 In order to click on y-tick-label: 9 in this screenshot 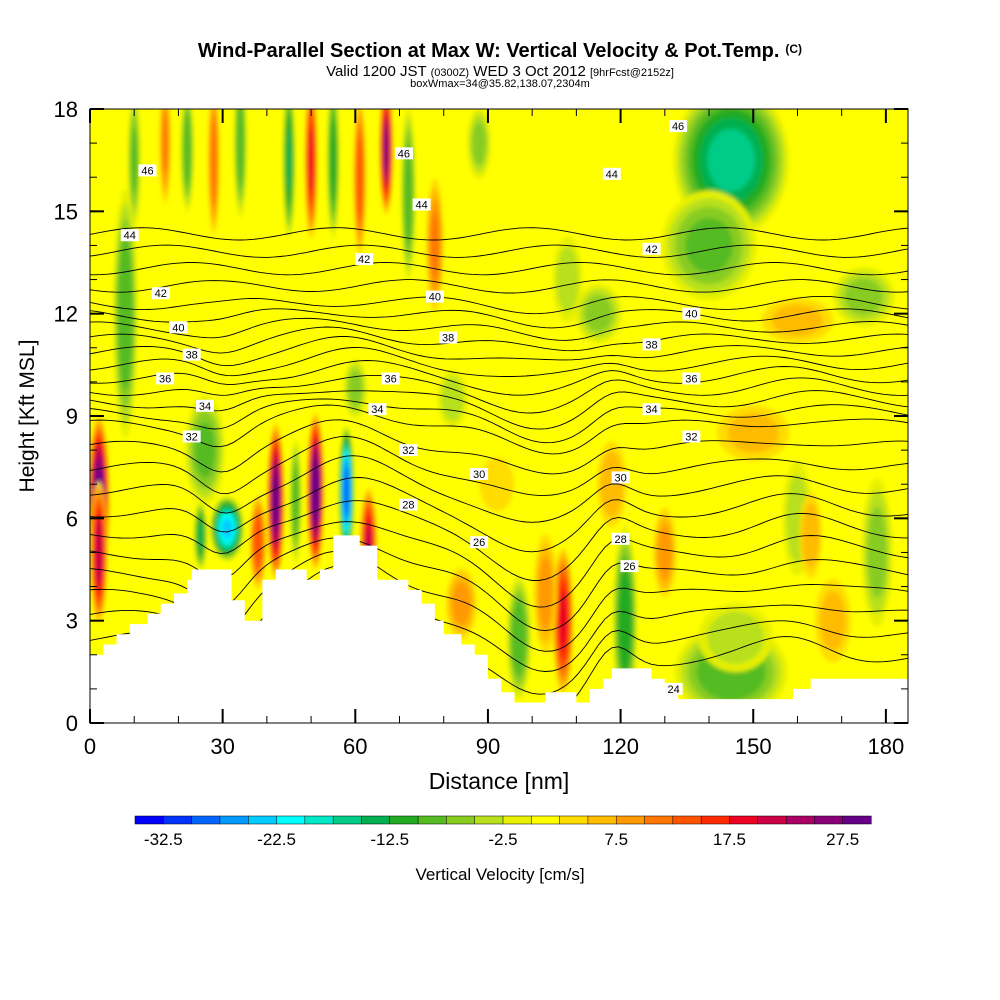, I will do `click(72, 416)`.